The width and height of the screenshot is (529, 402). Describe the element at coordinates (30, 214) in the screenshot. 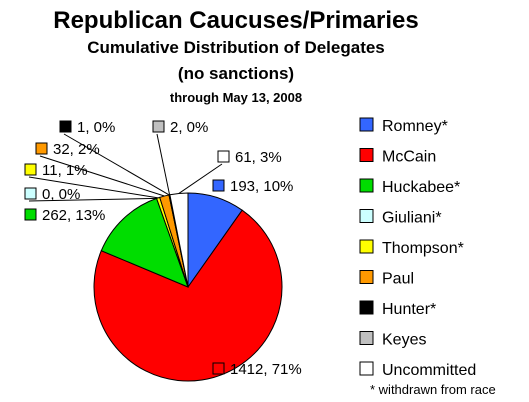

I see `data-label-swatch-huckabee` at that location.